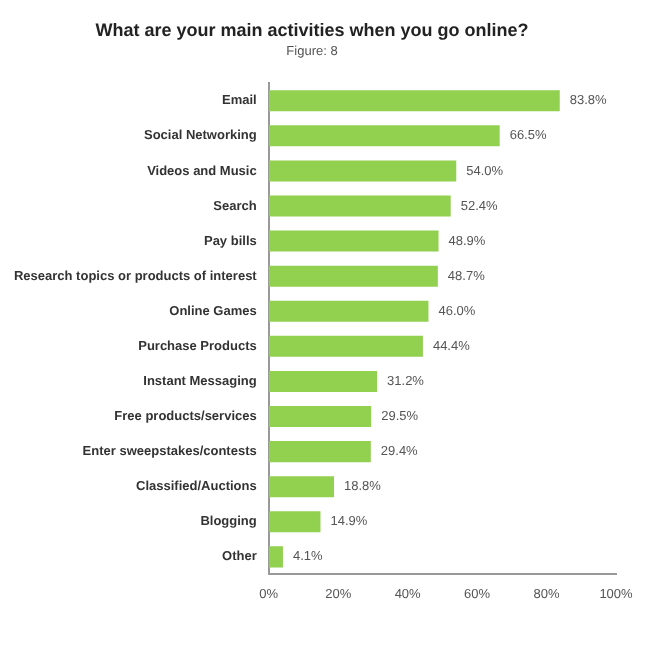 The image size is (660, 664). Describe the element at coordinates (312, 29) in the screenshot. I see `chart-title: What are your main activities when you go online?` at that location.